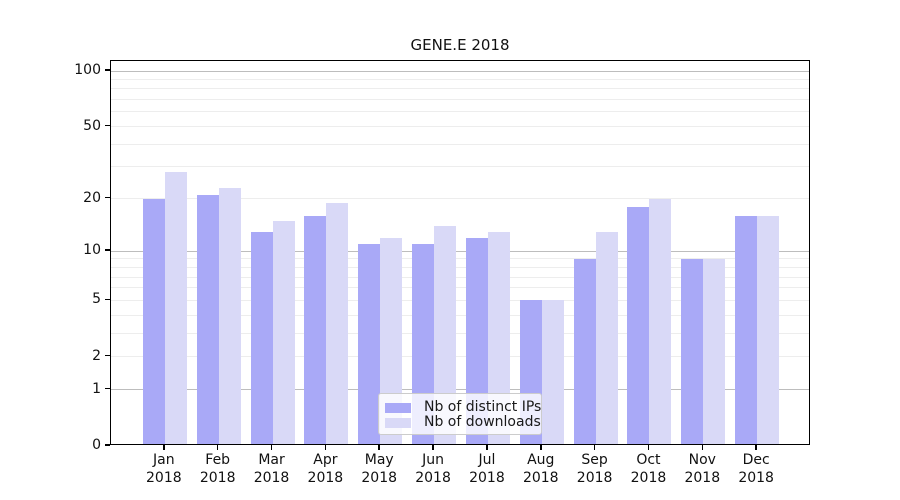  Describe the element at coordinates (87, 70) in the screenshot. I see `y-tick-label: 100` at that location.